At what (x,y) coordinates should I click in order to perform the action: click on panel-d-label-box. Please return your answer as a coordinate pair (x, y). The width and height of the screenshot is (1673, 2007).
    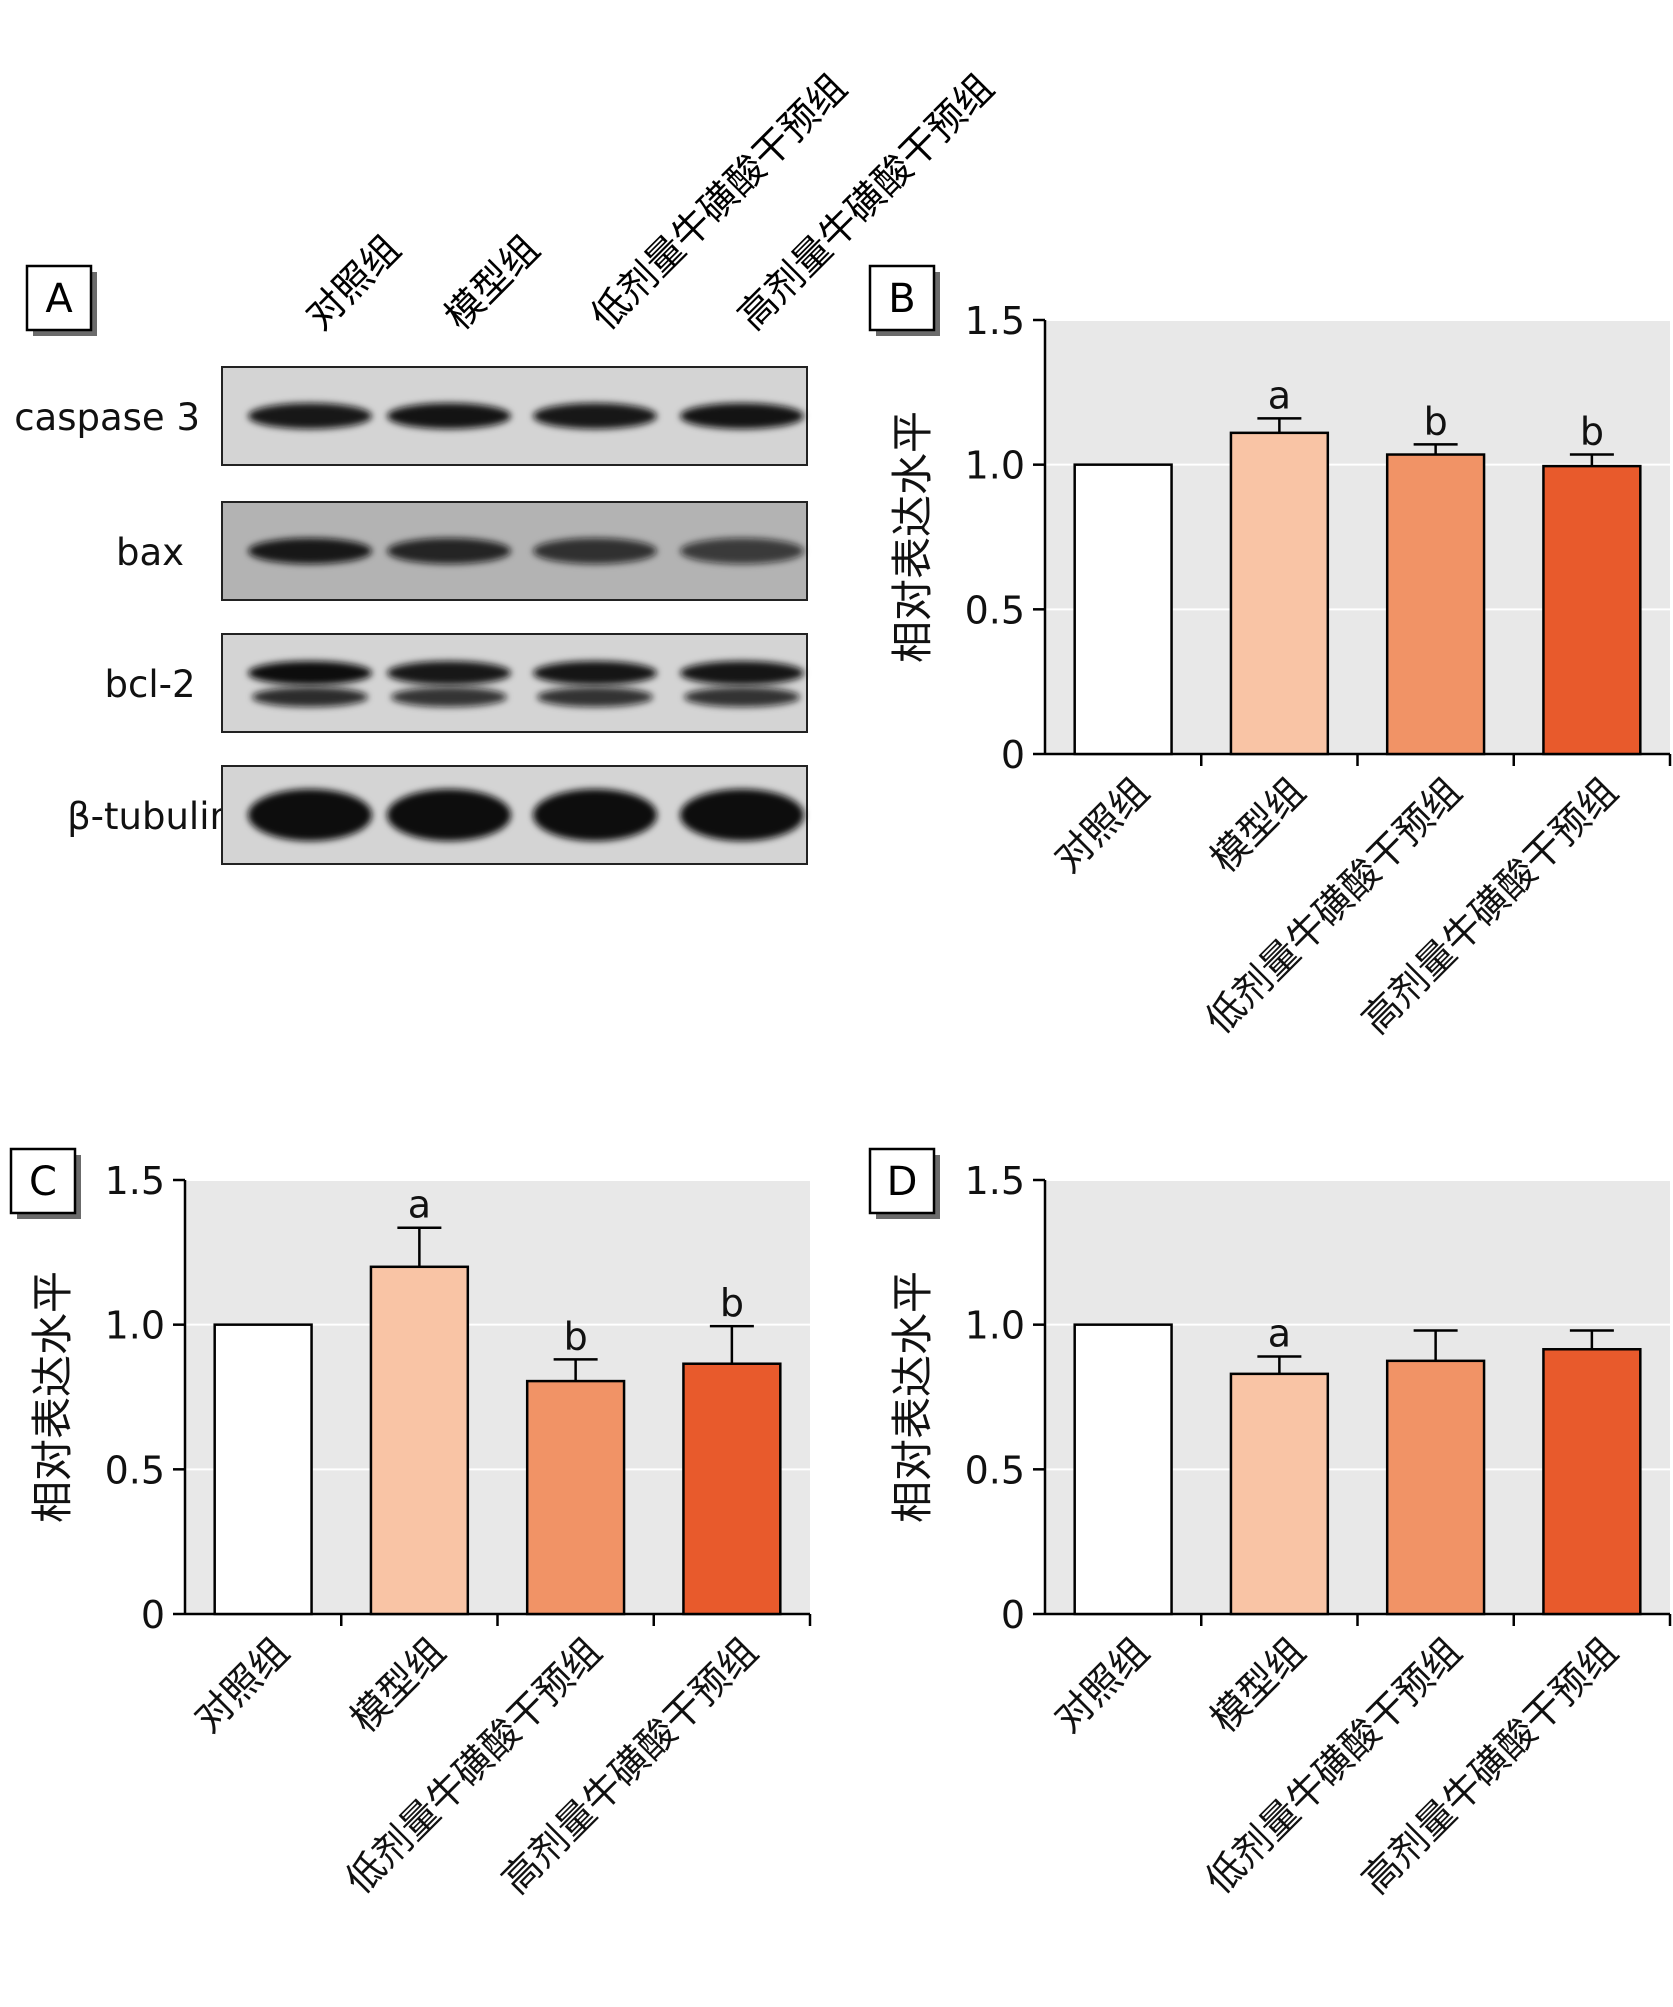
    Looking at the image, I should click on (902, 1181).